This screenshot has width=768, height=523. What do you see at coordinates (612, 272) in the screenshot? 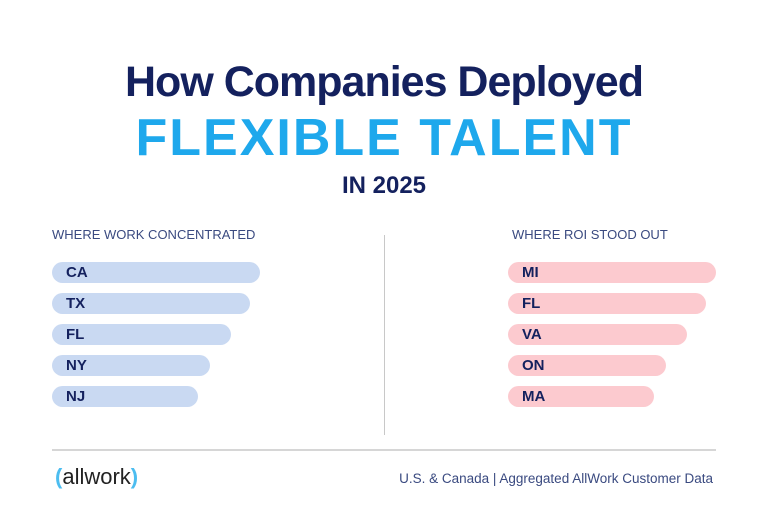
I see `bar-mi: MI` at bounding box center [612, 272].